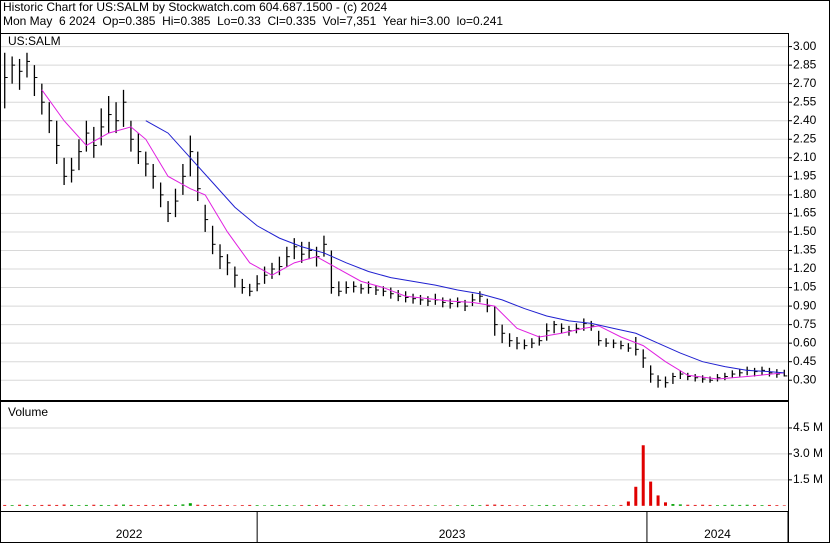 Image resolution: width=830 pixels, height=543 pixels. Describe the element at coordinates (805, 231) in the screenshot. I see `y-tick-label: 1.50` at that location.